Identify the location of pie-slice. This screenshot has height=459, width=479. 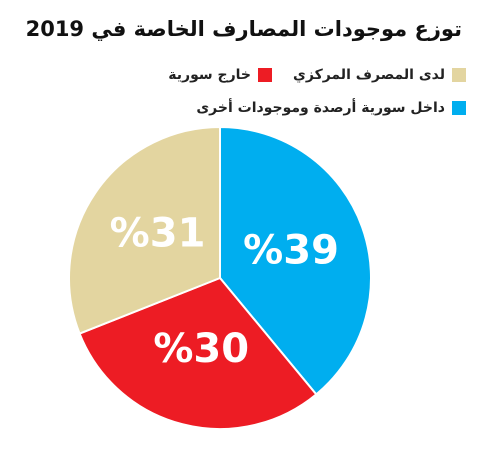
(144, 230).